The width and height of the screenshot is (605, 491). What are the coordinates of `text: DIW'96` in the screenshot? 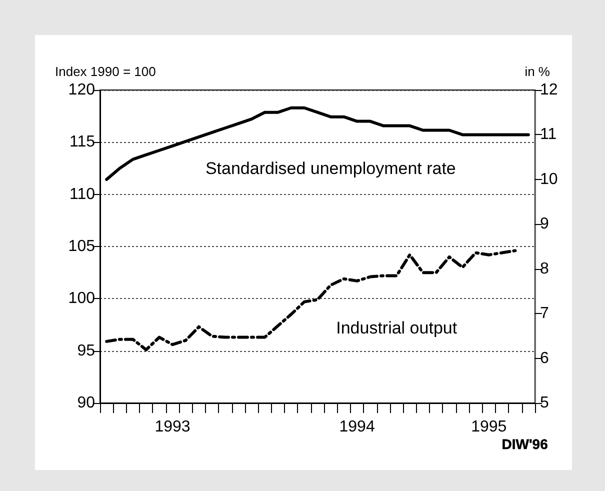 It's located at (525, 444).